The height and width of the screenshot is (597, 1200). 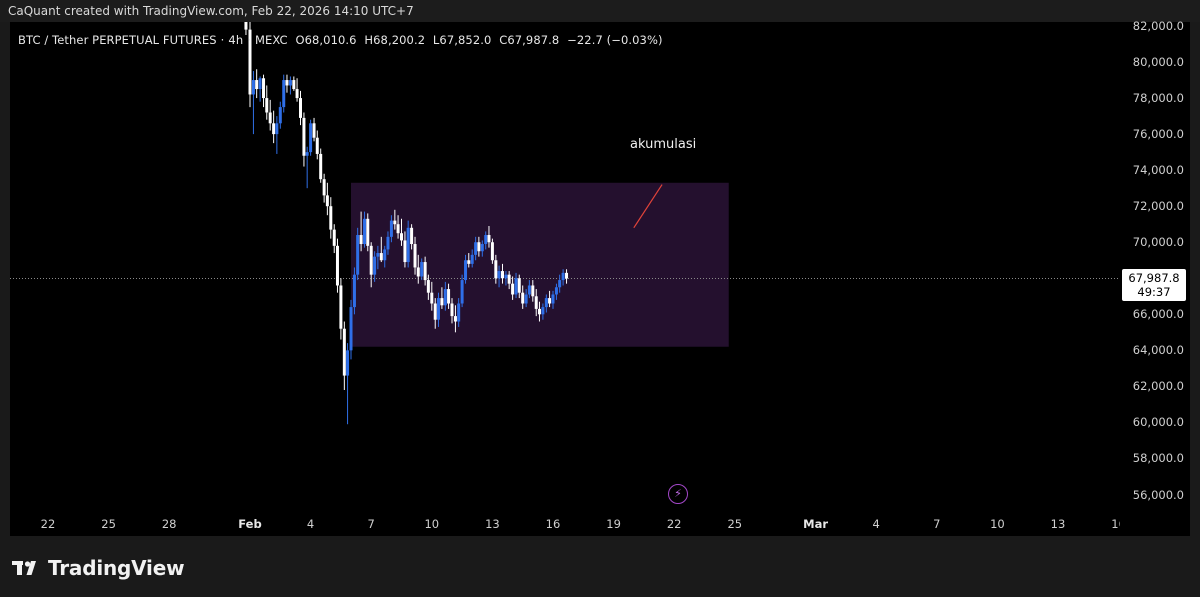 I want to click on annotation-arrow, so click(x=648, y=206).